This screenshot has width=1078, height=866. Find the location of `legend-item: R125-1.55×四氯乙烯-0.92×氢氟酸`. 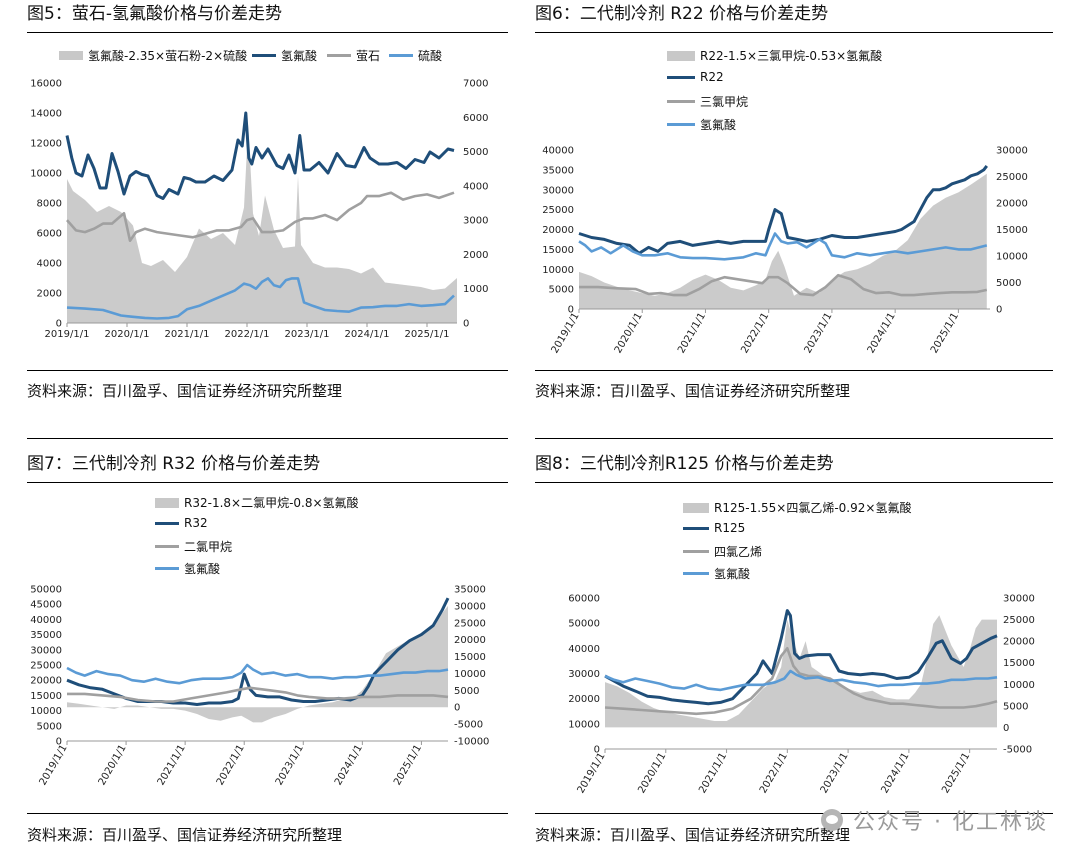

legend-item: R125-1.55×四氯乙烯-0.92×氢氟酸 is located at coordinates (797, 507).